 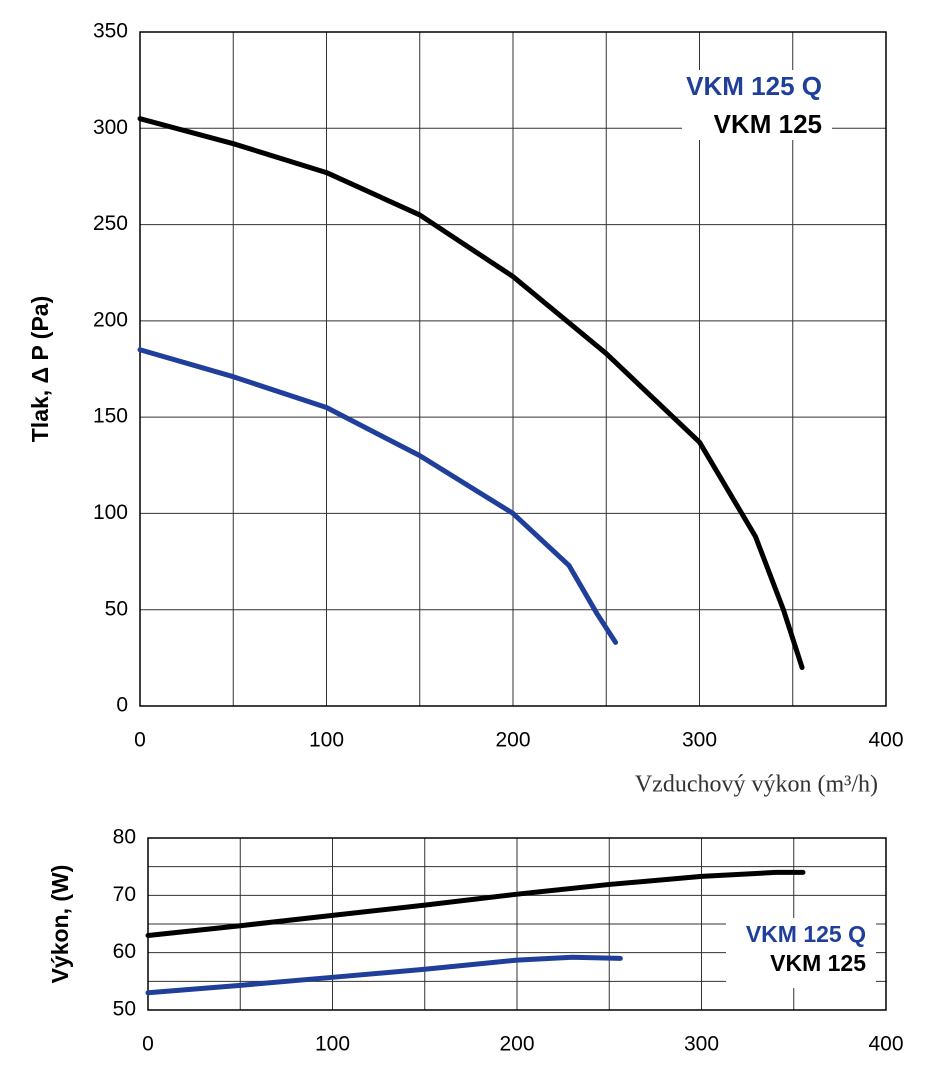 What do you see at coordinates (60, 924) in the screenshot?
I see `y-axis-label: Výkon, (W)` at bounding box center [60, 924].